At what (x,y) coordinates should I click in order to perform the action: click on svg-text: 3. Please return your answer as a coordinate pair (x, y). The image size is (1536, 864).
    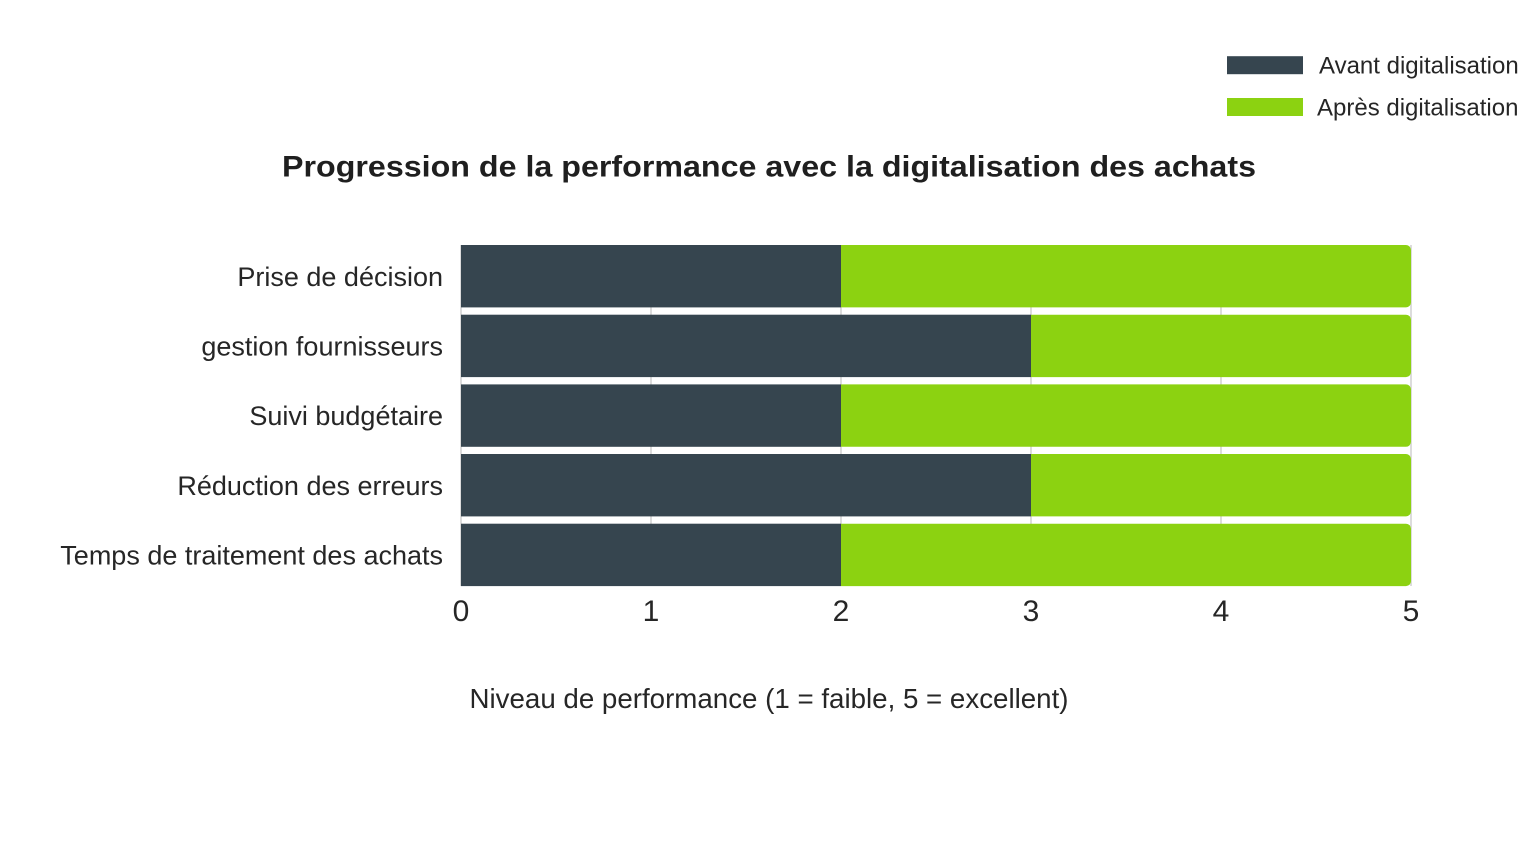
    Looking at the image, I should click on (1031, 611).